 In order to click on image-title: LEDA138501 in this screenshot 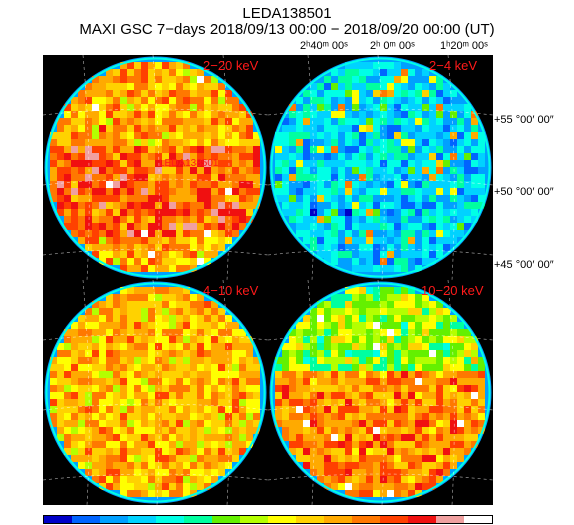, I will do `click(287, 13)`.